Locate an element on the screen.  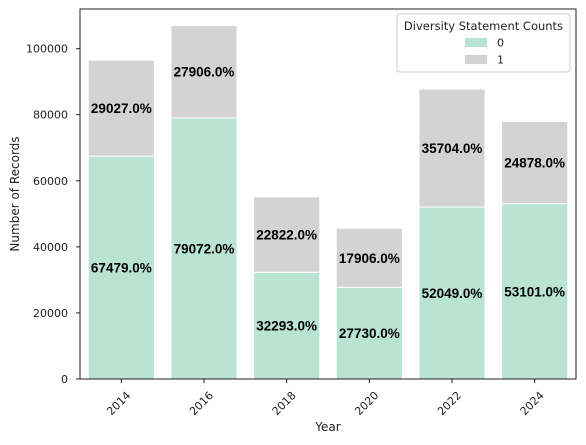
x-axis-ticks: 2014 2016 2018 2020 2022 2024 is located at coordinates (325, 398).